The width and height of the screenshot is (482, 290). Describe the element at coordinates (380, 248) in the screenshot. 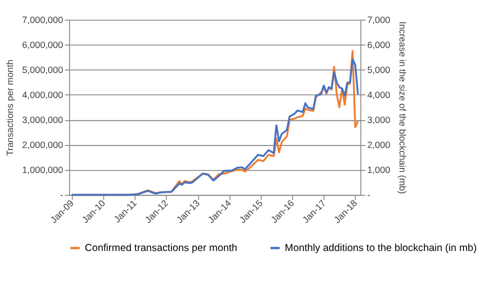

I see `legend-label: Monthly additions to the blockchain (in mb)` at that location.